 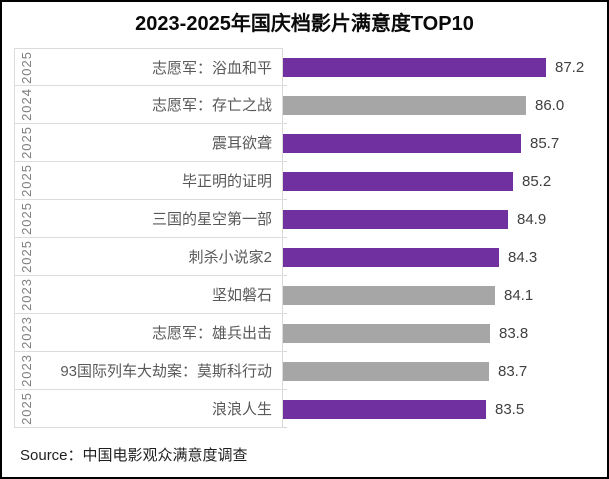 I want to click on bar-cell: 83.7, so click(x=443, y=371).